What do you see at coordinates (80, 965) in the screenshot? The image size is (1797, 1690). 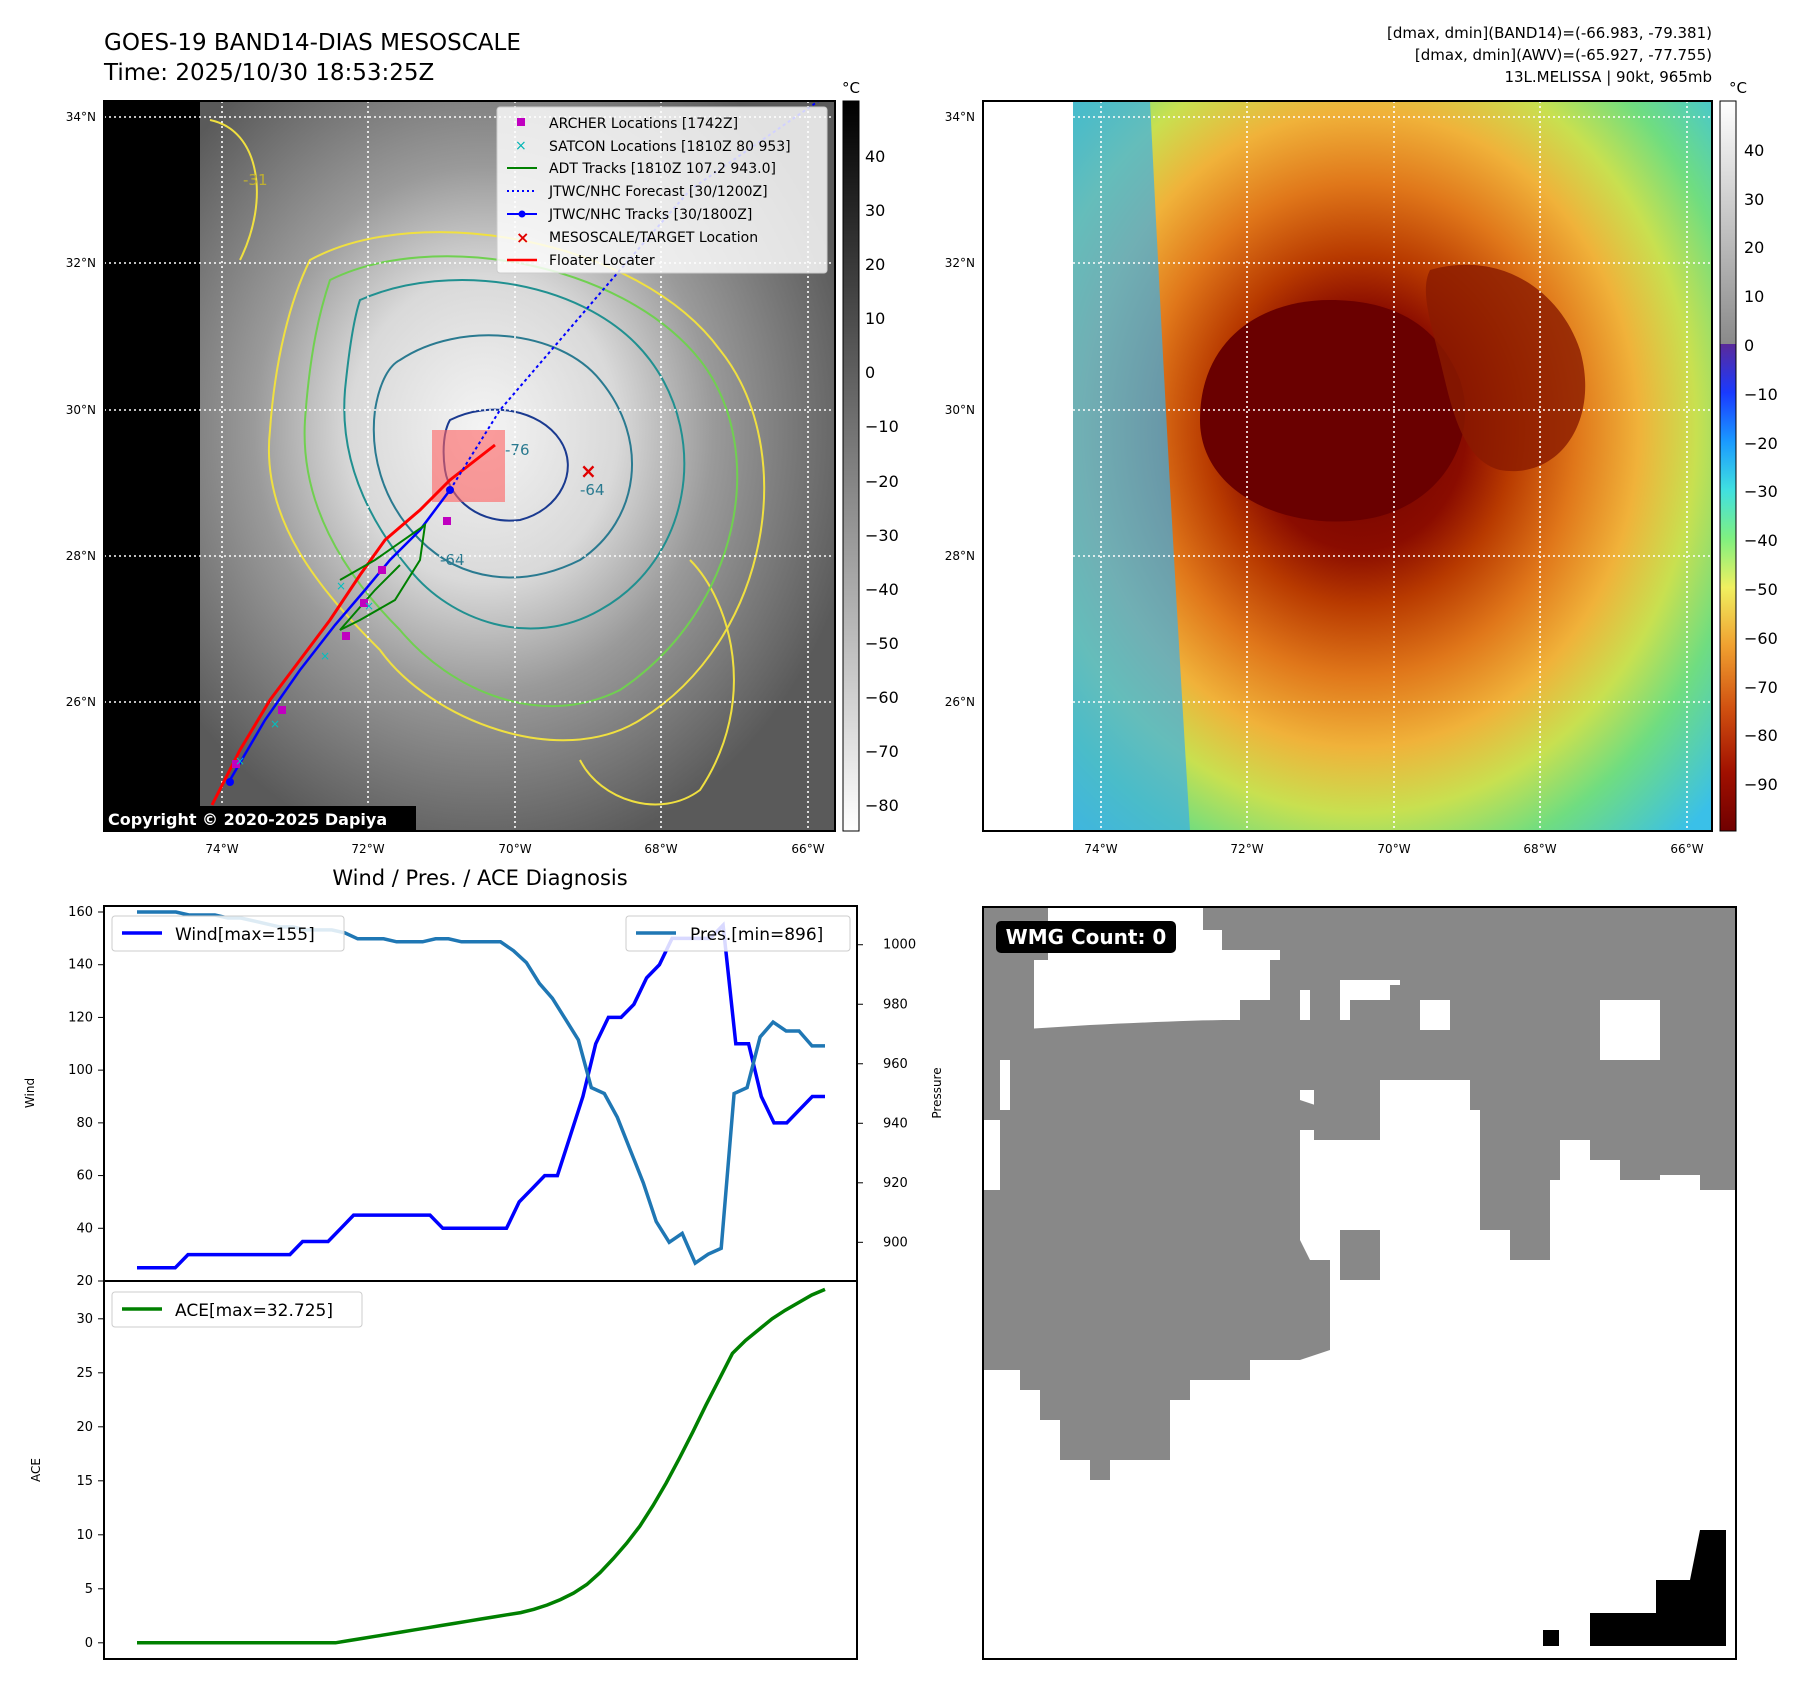 I see `wind-axis-tick-label: 140` at bounding box center [80, 965].